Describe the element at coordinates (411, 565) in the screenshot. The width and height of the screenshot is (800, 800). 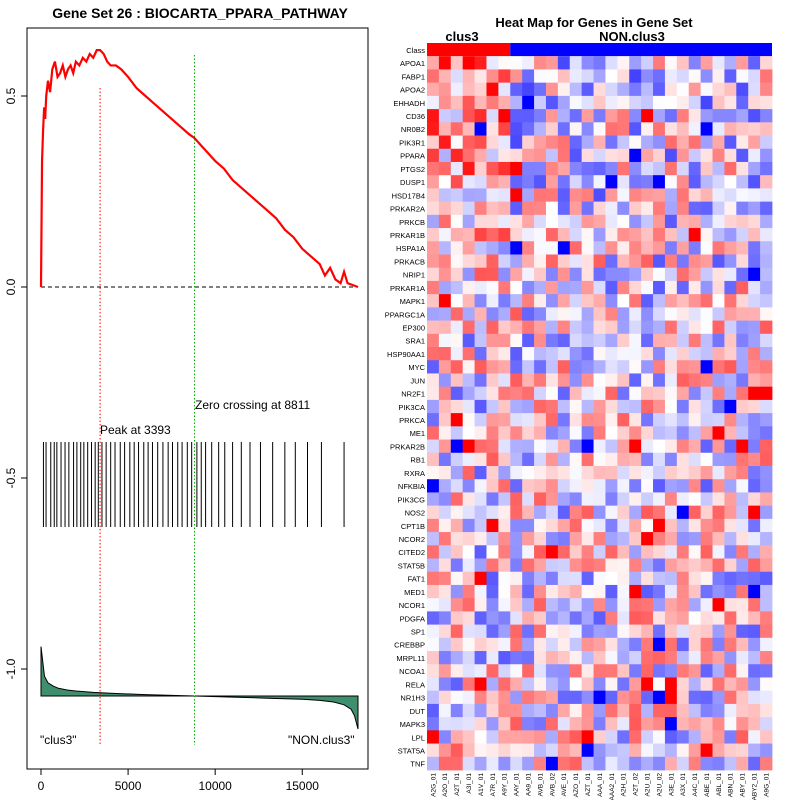
I see `row-label: STAT5B` at that location.